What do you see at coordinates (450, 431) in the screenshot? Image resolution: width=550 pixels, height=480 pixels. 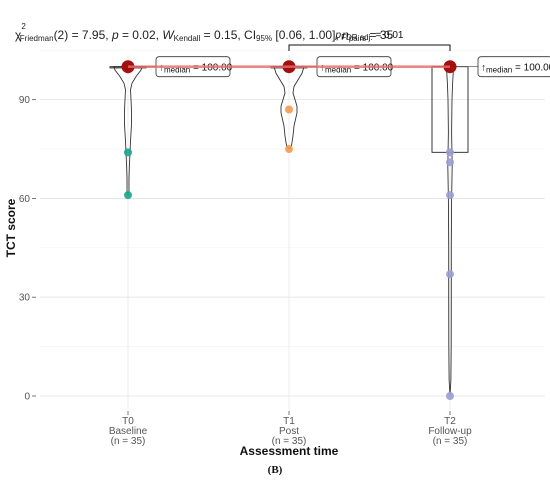 I see `x-category-name: Follow-up` at bounding box center [450, 431].